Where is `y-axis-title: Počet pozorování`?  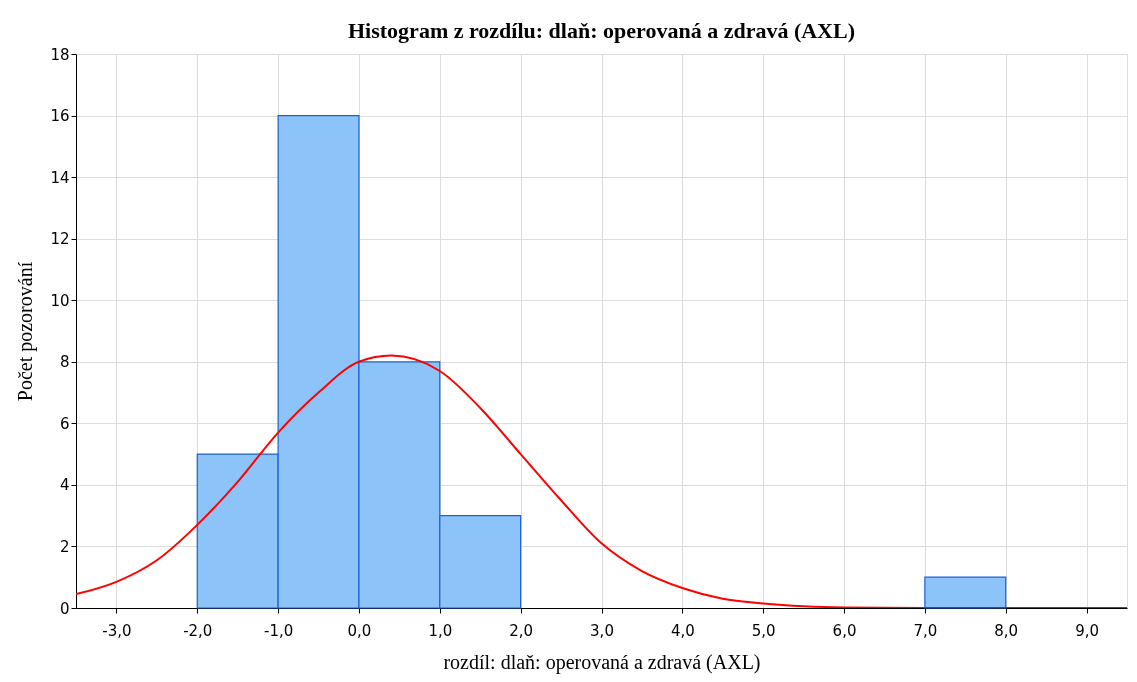
y-axis-title: Počet pozorování is located at coordinates (26, 331).